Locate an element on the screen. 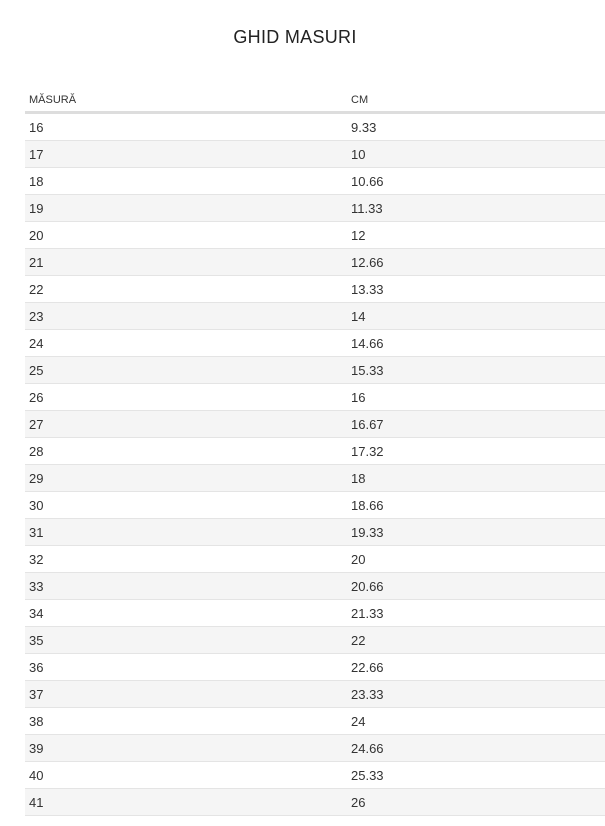  table-row: 31 19.33 is located at coordinates (315, 532).